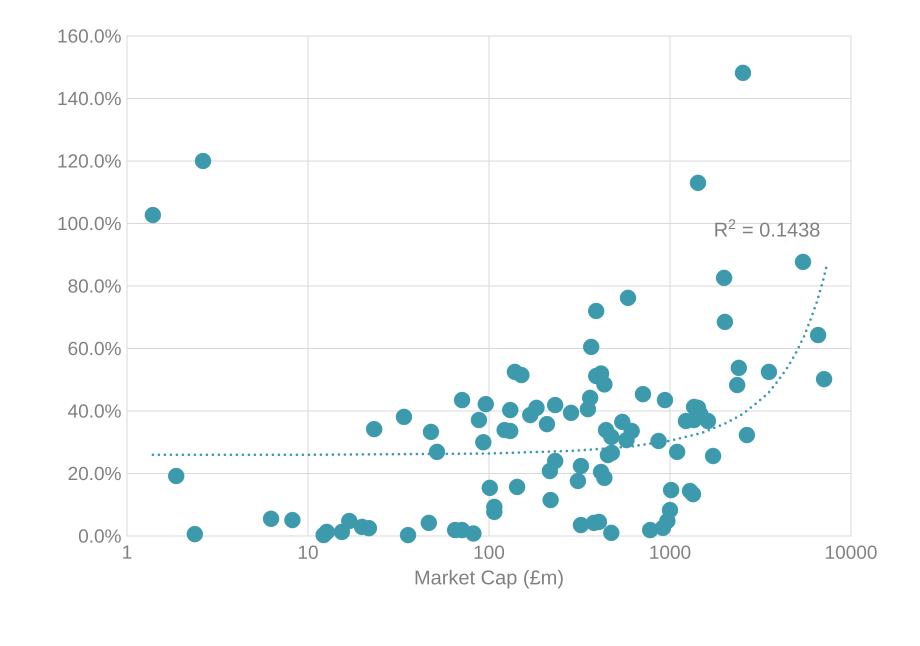 This screenshot has width=920, height=646. I want to click on x-tick-label: 10, so click(308, 552).